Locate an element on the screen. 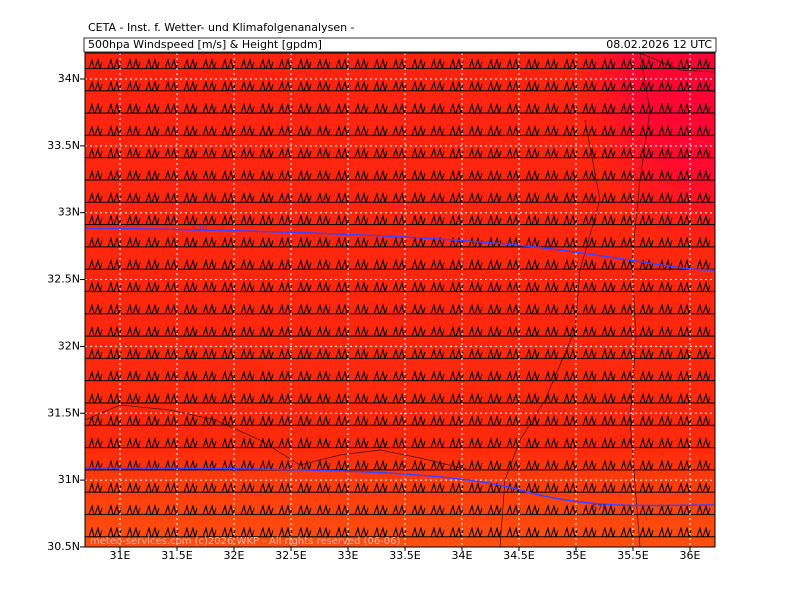 This screenshot has width=800, height=604. lon-label: 32.5E is located at coordinates (290, 555).